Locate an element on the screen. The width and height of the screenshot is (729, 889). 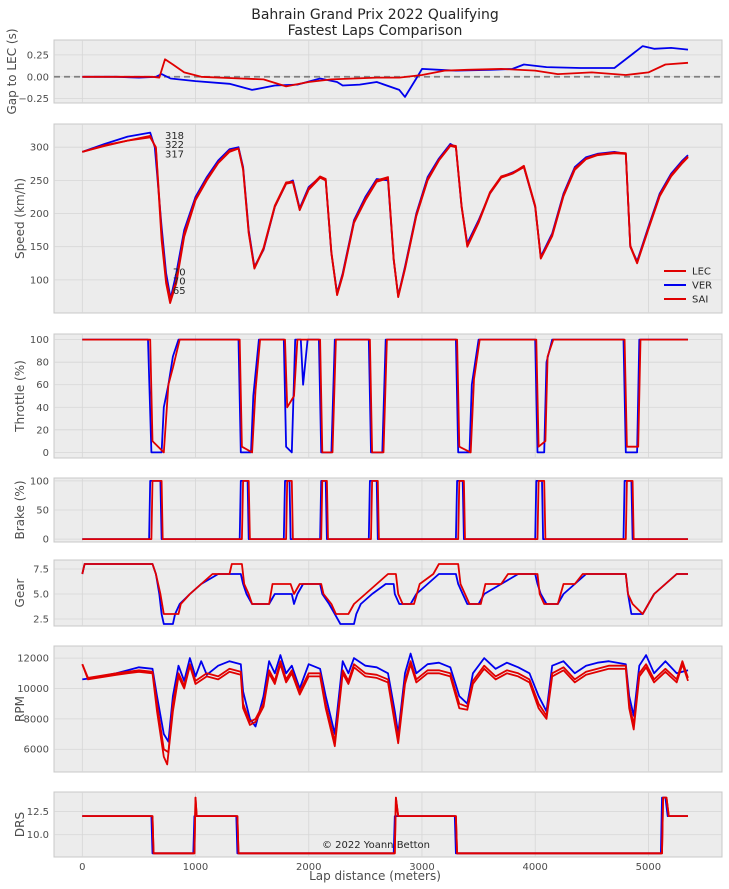
y-tick-label-rpm: 10000 is located at coordinates (33, 689).